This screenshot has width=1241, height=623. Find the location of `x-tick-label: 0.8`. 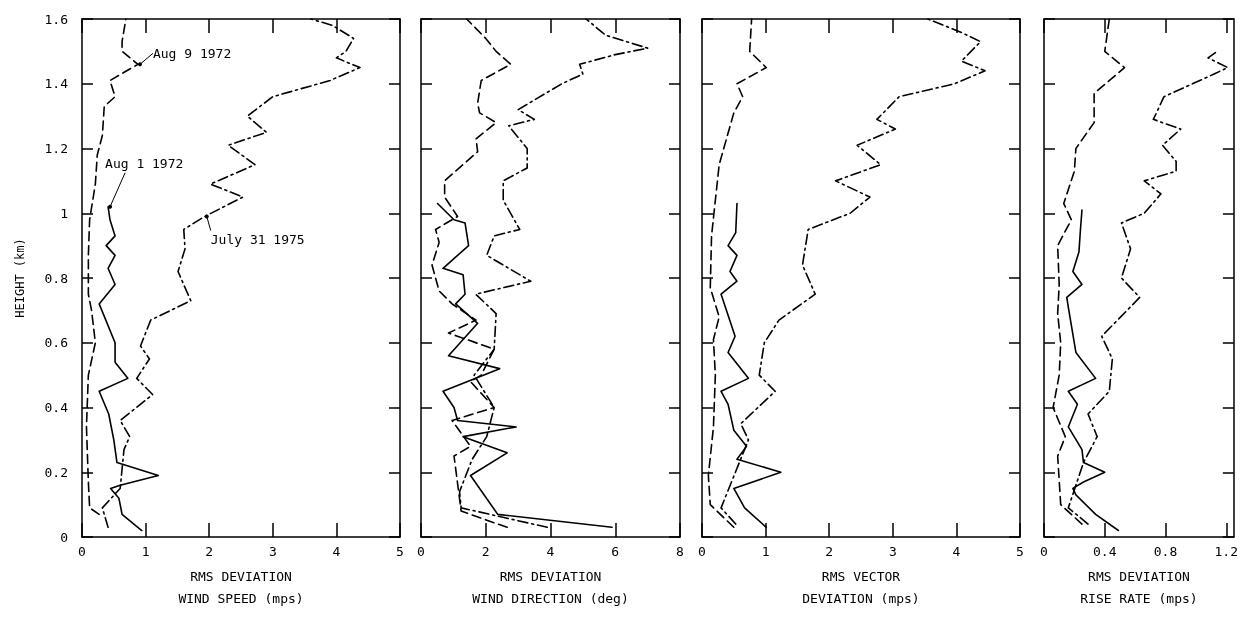

x-tick-label: 0.8 is located at coordinates (1165, 551).